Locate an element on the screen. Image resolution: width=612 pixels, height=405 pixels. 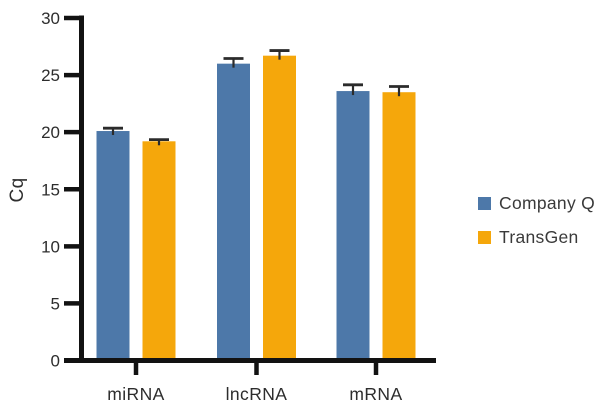
x-category-label-mrna: mRNA is located at coordinates (375, 394).